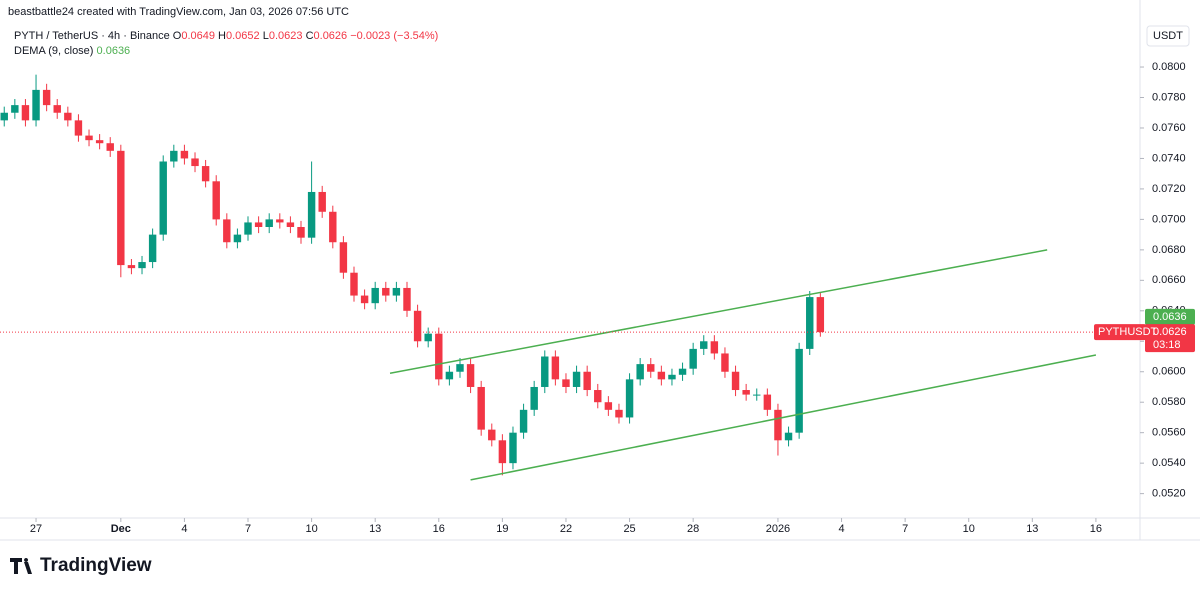  What do you see at coordinates (222, 36) in the screenshot?
I see `ohlc-label: H` at bounding box center [222, 36].